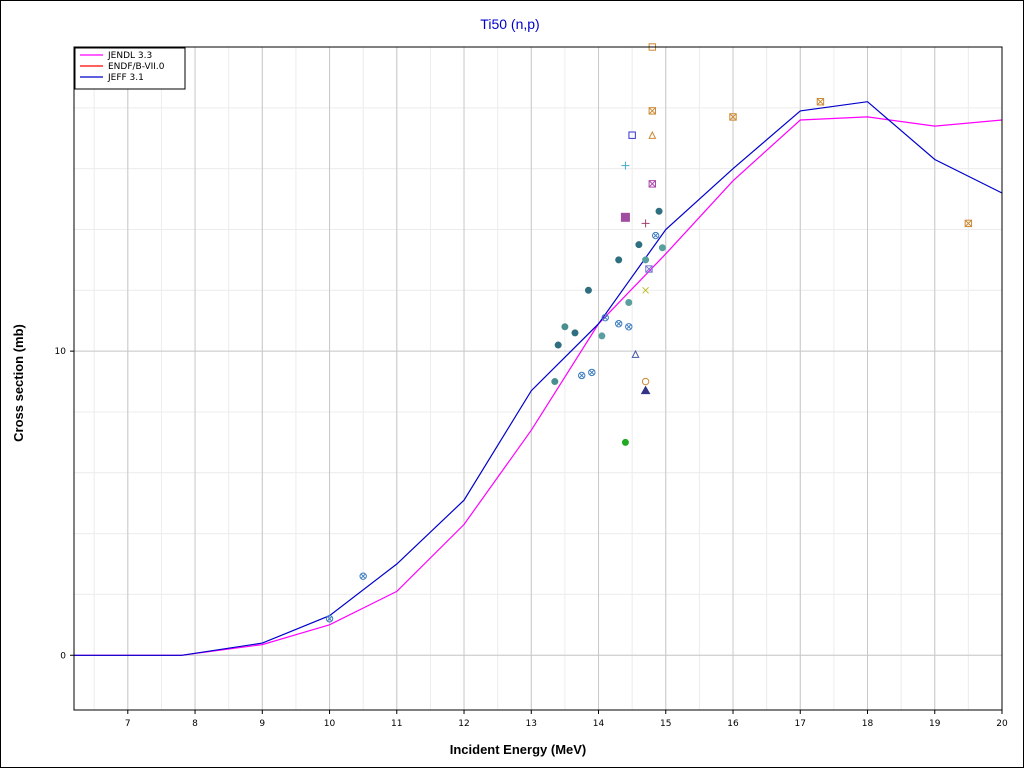 This screenshot has width=1024, height=768. What do you see at coordinates (330, 724) in the screenshot?
I see `x-tick-label: 10` at bounding box center [330, 724].